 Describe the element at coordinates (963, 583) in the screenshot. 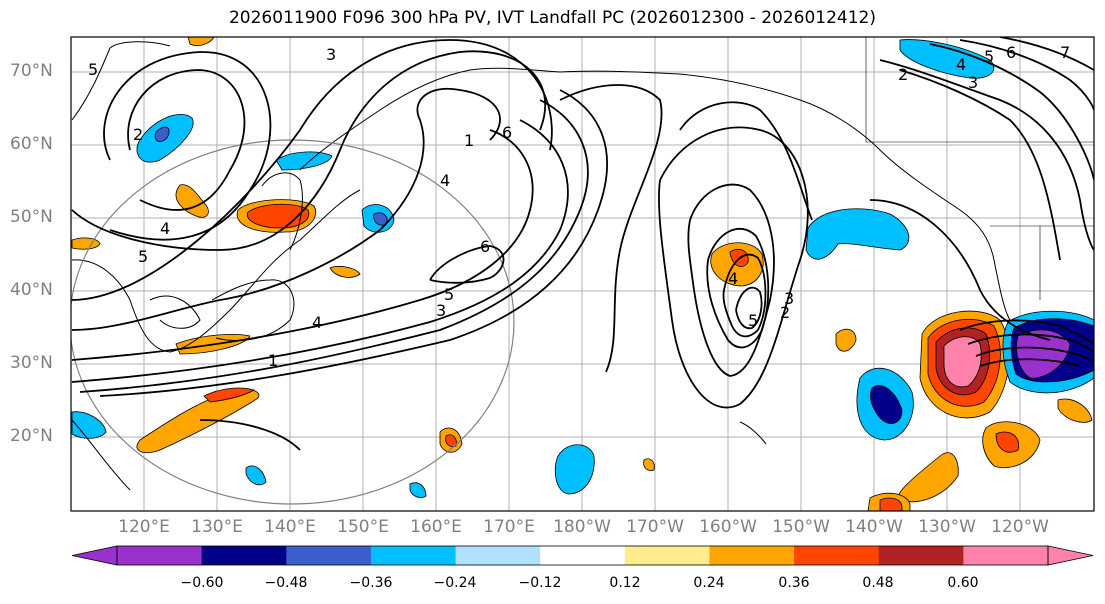

I see `colorbar-tick-label: 0.60` at that location.